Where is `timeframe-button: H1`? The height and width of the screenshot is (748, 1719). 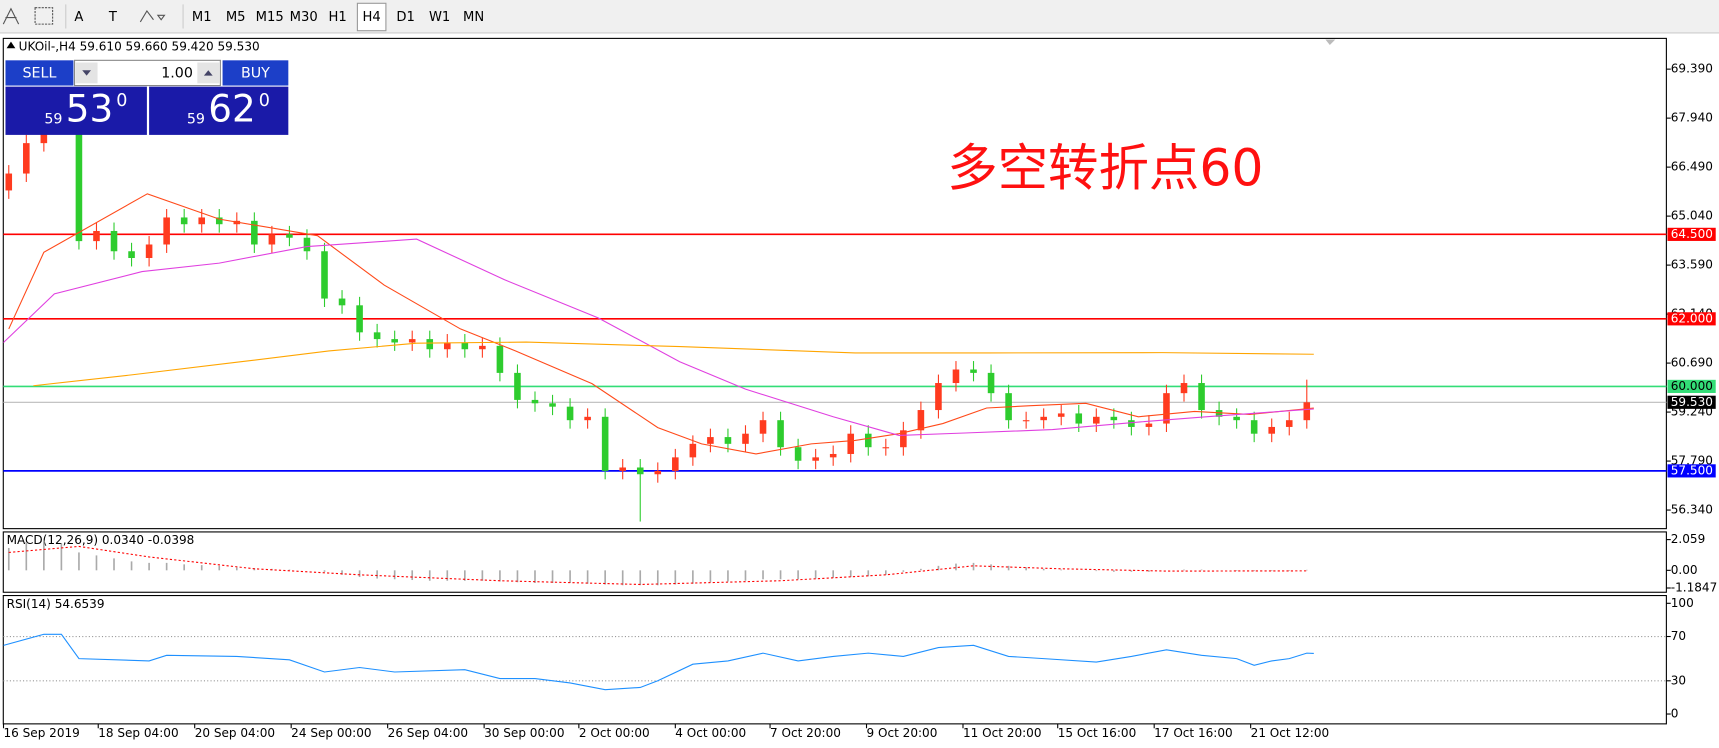
timeframe-button: H1 is located at coordinates (338, 17).